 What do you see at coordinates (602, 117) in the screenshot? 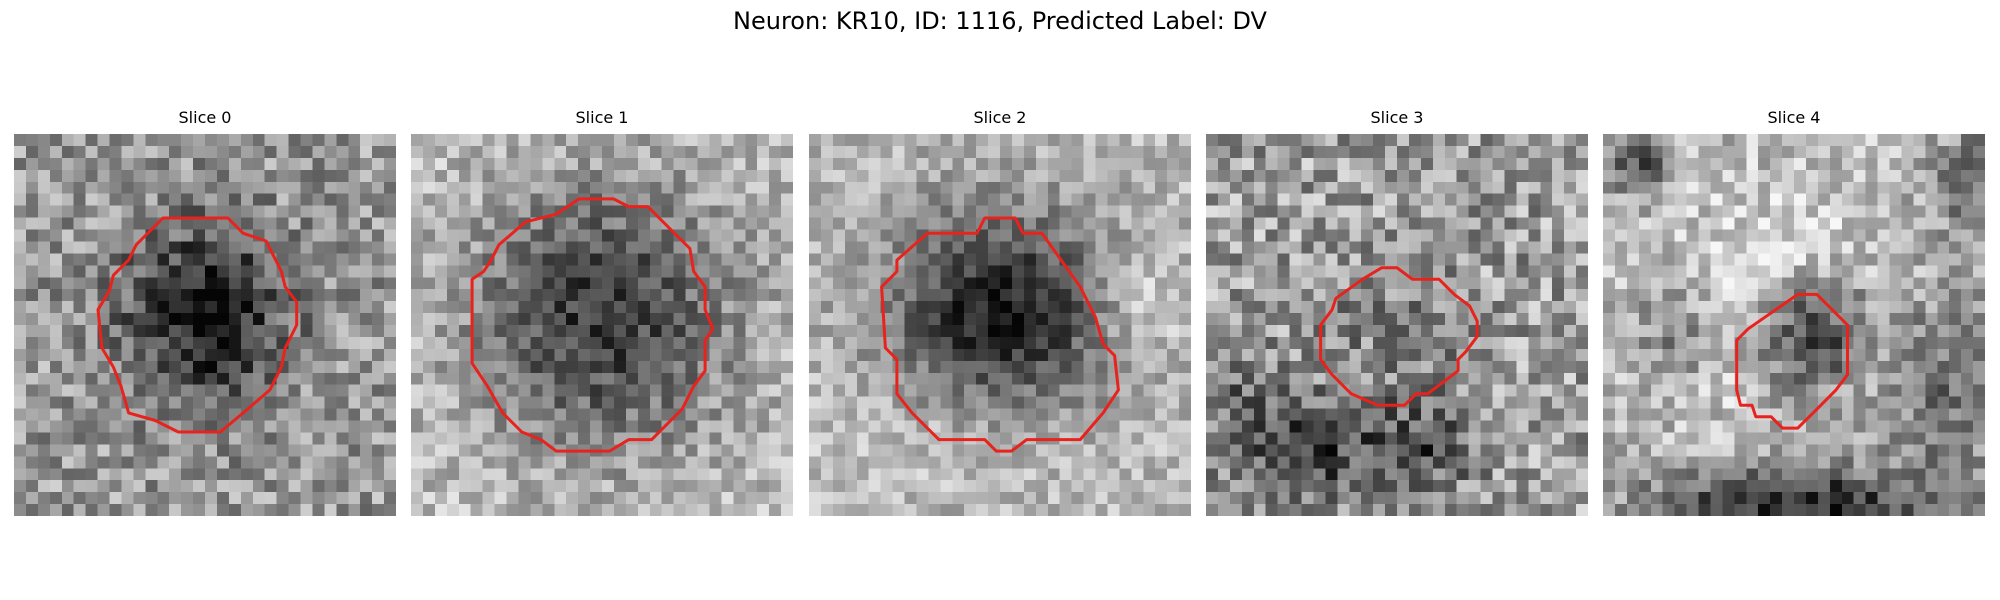
I see `slice-title: Slice 1` at bounding box center [602, 117].